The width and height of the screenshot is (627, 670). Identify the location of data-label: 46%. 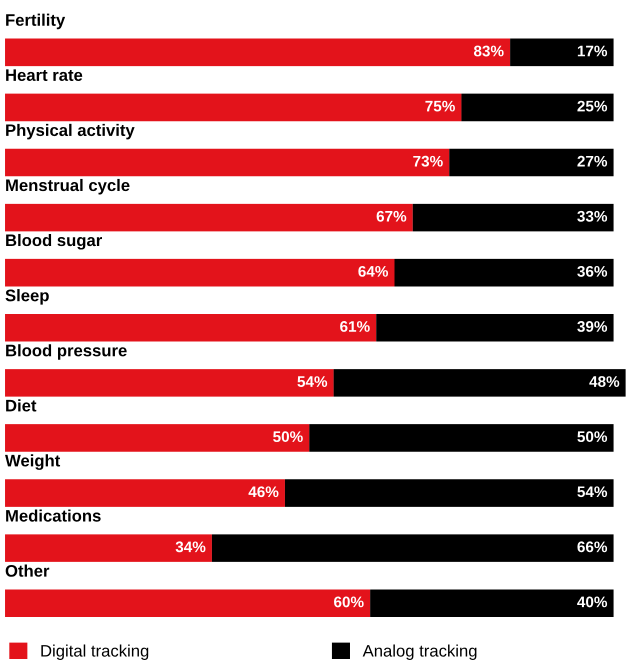
(263, 492).